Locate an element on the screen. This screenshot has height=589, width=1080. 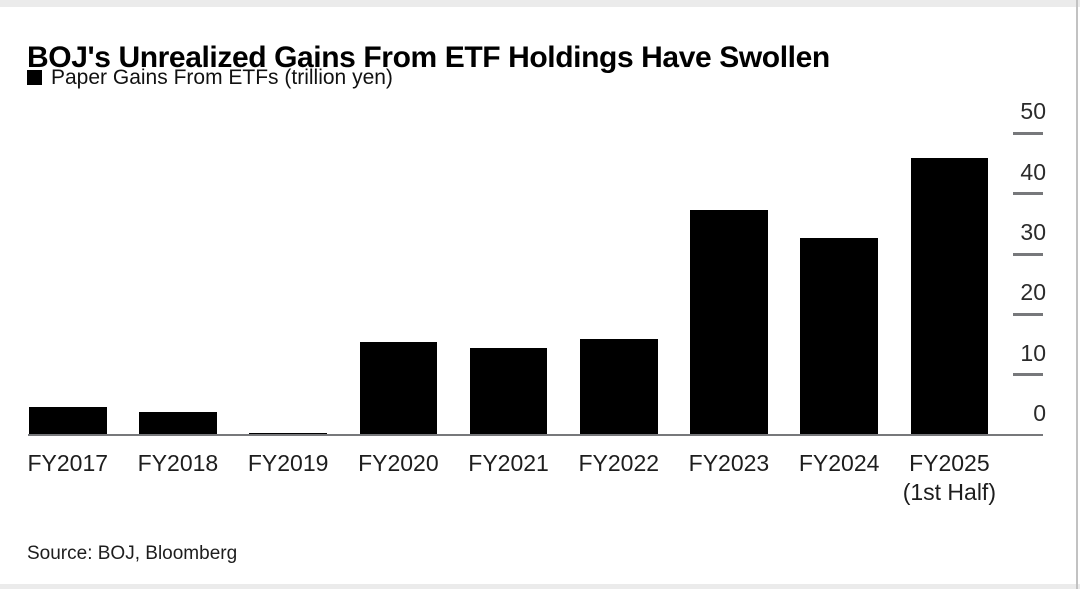
bar-fy2017 is located at coordinates (68, 420).